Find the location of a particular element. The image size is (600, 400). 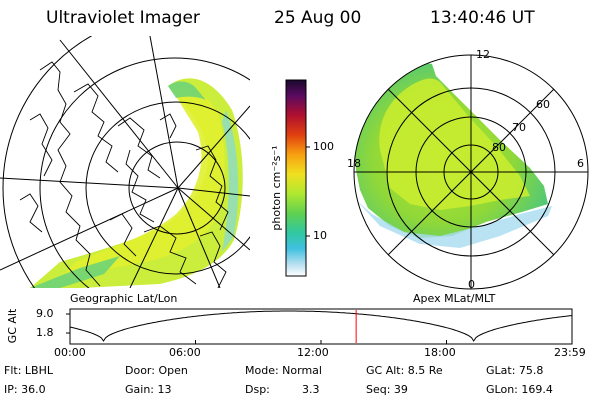

altitude-xtick-2359: 23:59 is located at coordinates (570, 352).